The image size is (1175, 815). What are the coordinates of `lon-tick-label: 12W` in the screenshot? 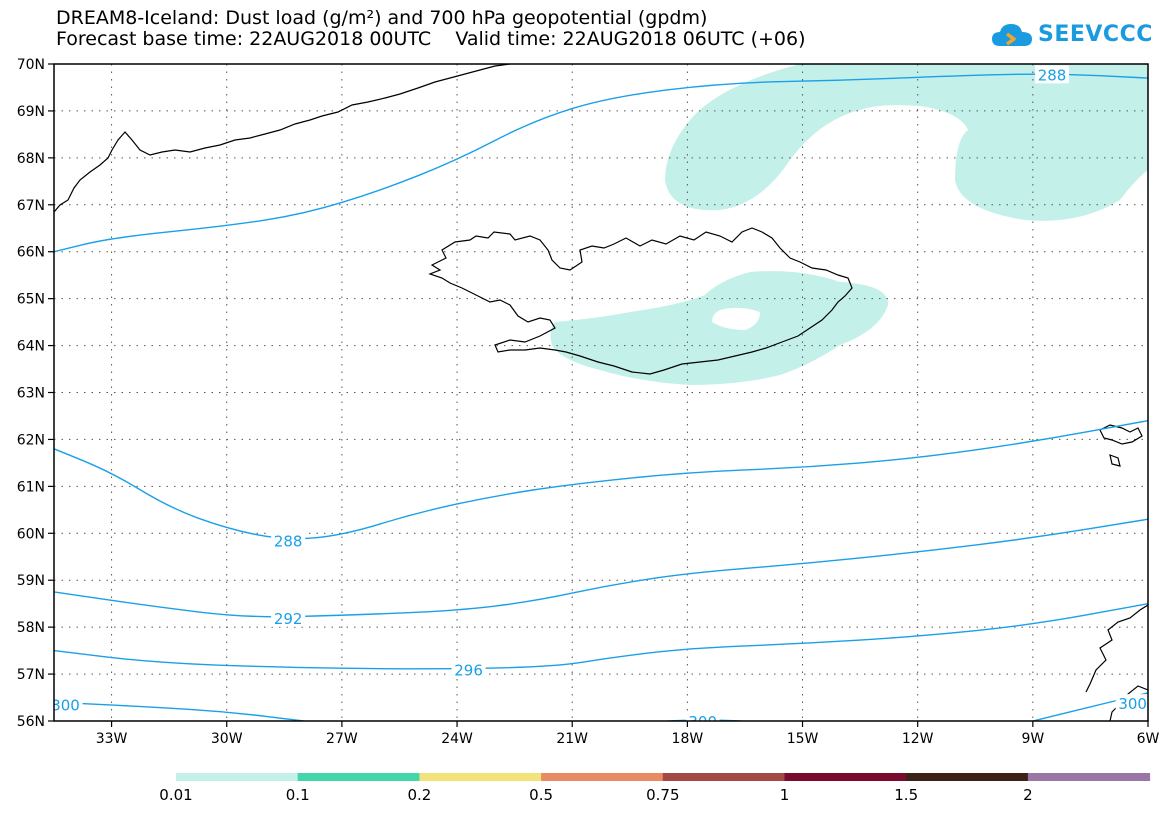 It's located at (918, 739).